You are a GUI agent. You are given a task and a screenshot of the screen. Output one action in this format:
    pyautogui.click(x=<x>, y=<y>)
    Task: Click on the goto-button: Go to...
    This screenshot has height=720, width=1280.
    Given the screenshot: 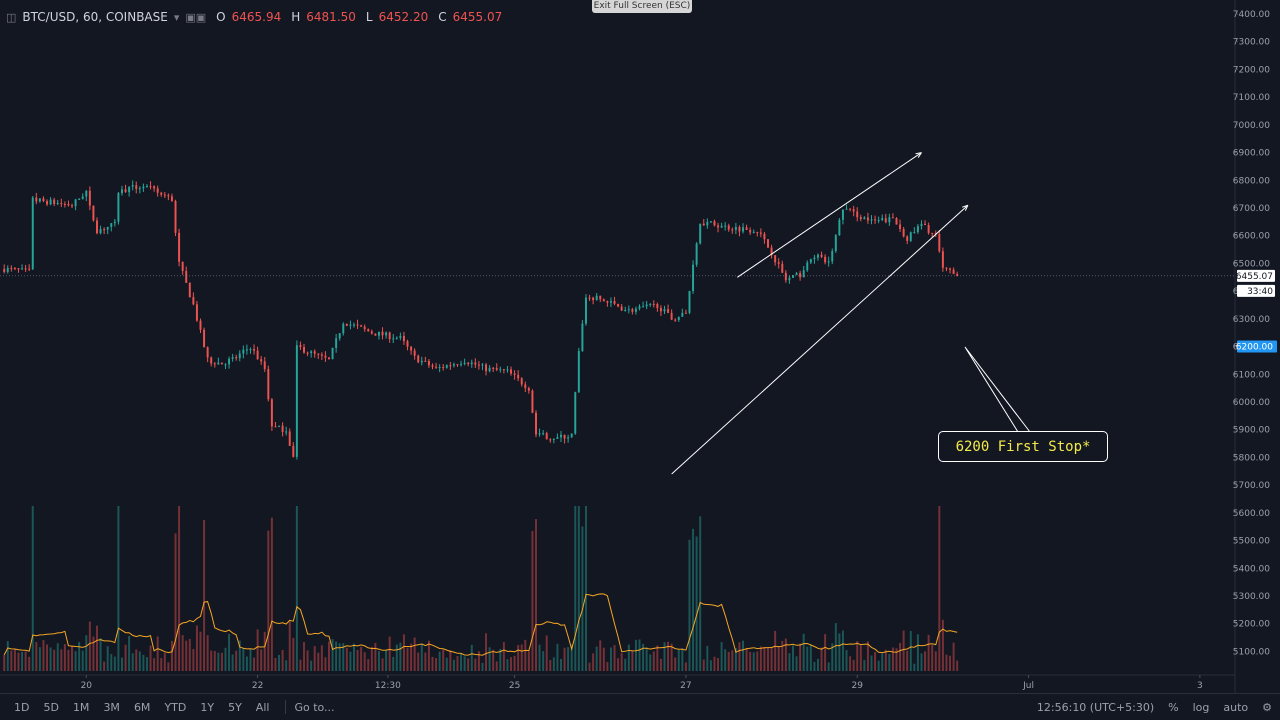 What is the action you would take?
    pyautogui.click(x=314, y=707)
    